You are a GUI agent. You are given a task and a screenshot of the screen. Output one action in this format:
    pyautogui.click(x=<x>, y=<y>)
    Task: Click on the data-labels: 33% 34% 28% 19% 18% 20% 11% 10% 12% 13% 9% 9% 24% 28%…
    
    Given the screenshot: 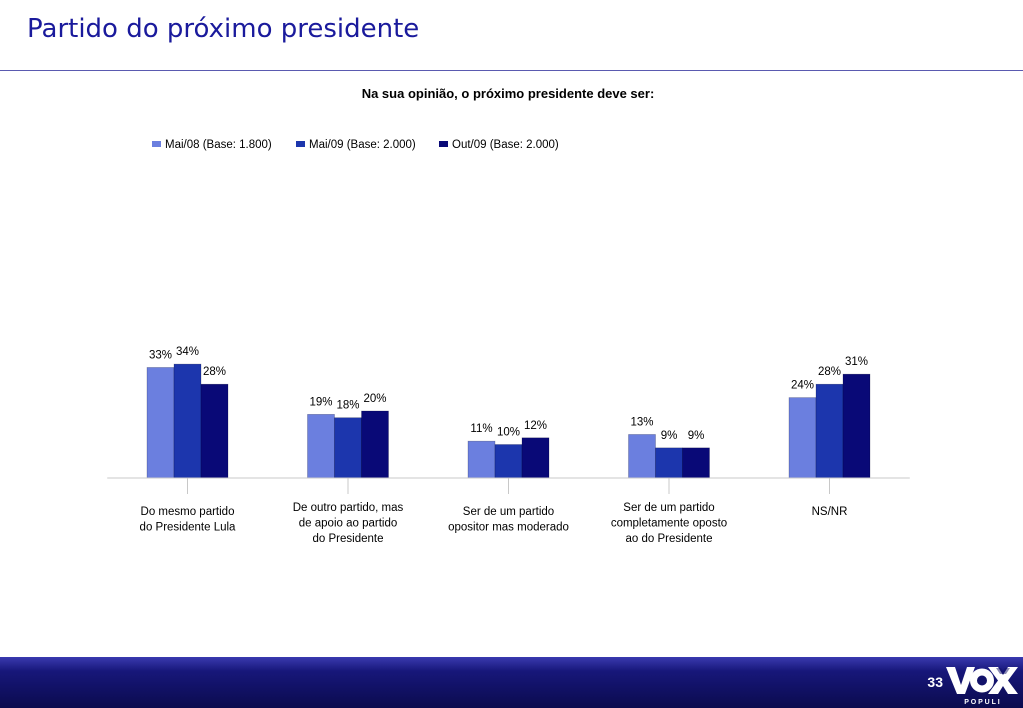 What is the action you would take?
    pyautogui.click(x=508, y=394)
    